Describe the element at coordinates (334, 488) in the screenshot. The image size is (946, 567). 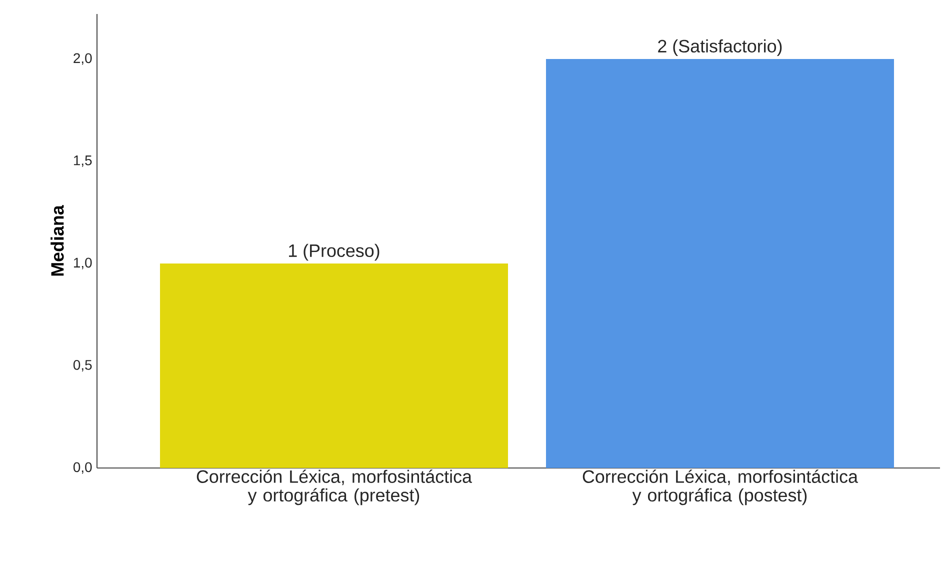
I see `x-tick-label: Corrección Léxica, morfosintáctica y ortográfica (pretest)` at that location.